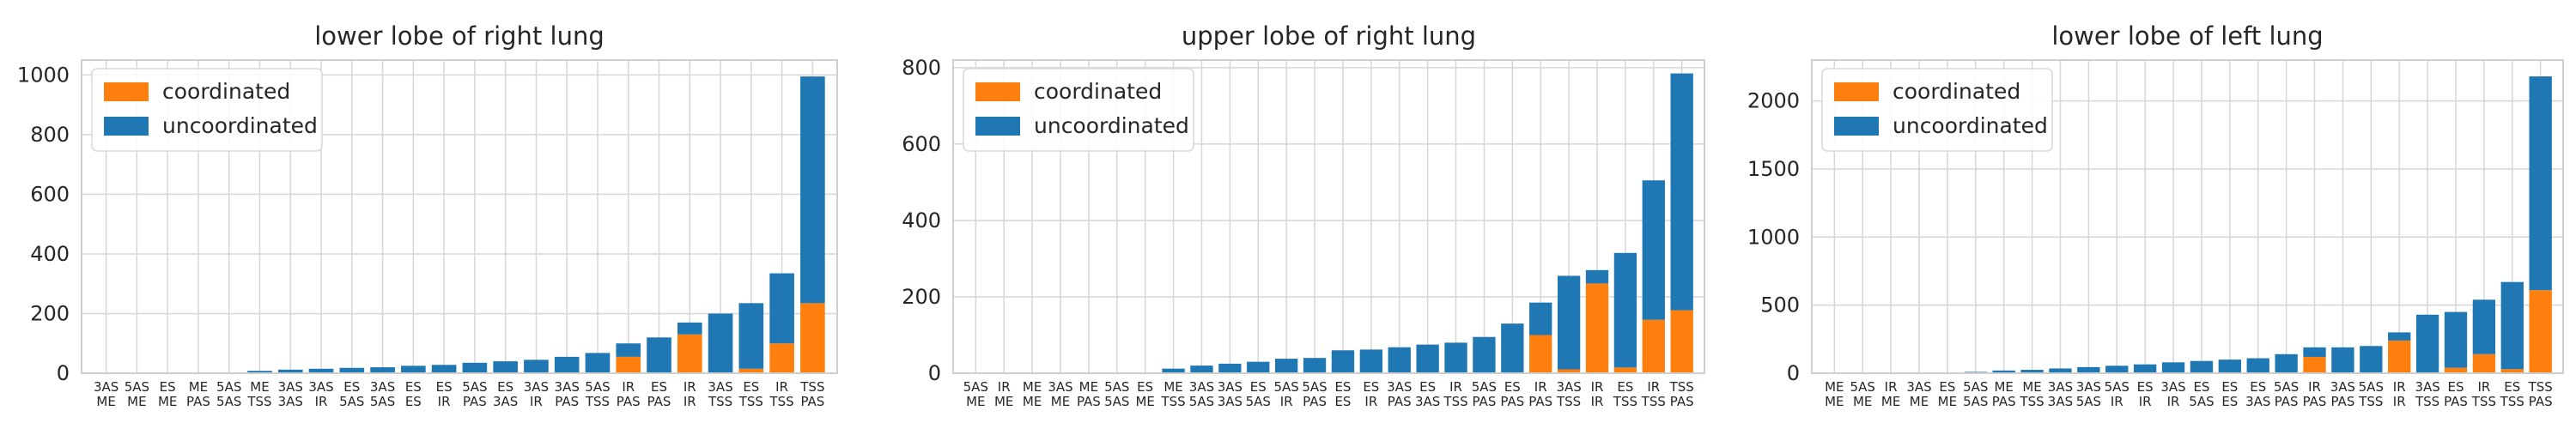 This screenshot has width=2576, height=429. Describe the element at coordinates (598, 394) in the screenshot. I see `x-tick-label: 5AS TSS` at that location.